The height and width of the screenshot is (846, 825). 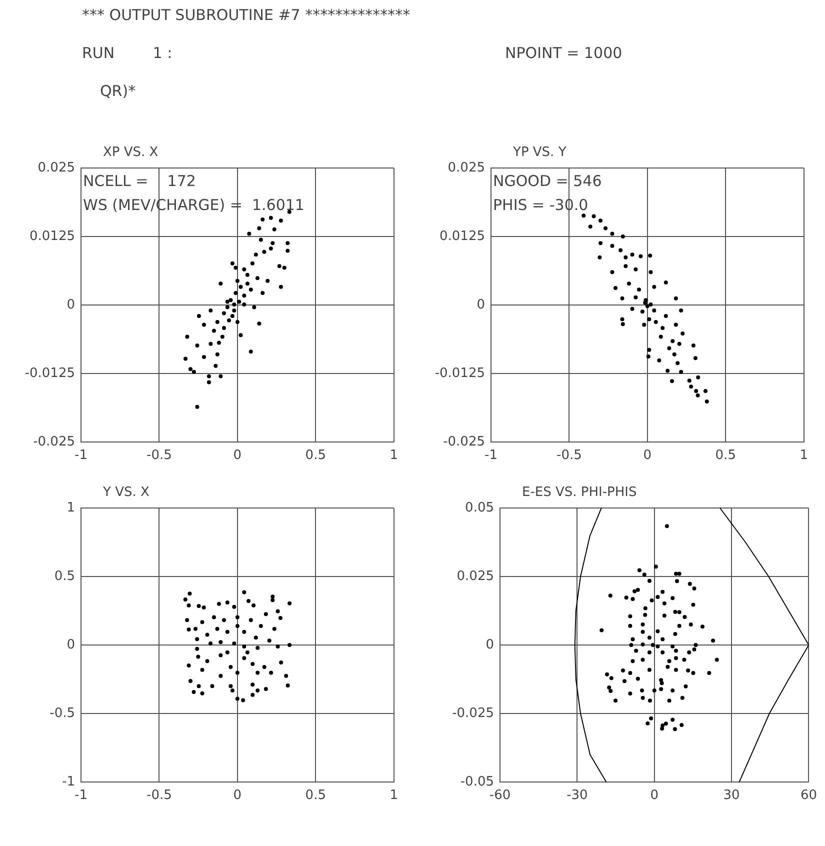 What do you see at coordinates (127, 53) in the screenshot?
I see `text: RUN 1 :` at bounding box center [127, 53].